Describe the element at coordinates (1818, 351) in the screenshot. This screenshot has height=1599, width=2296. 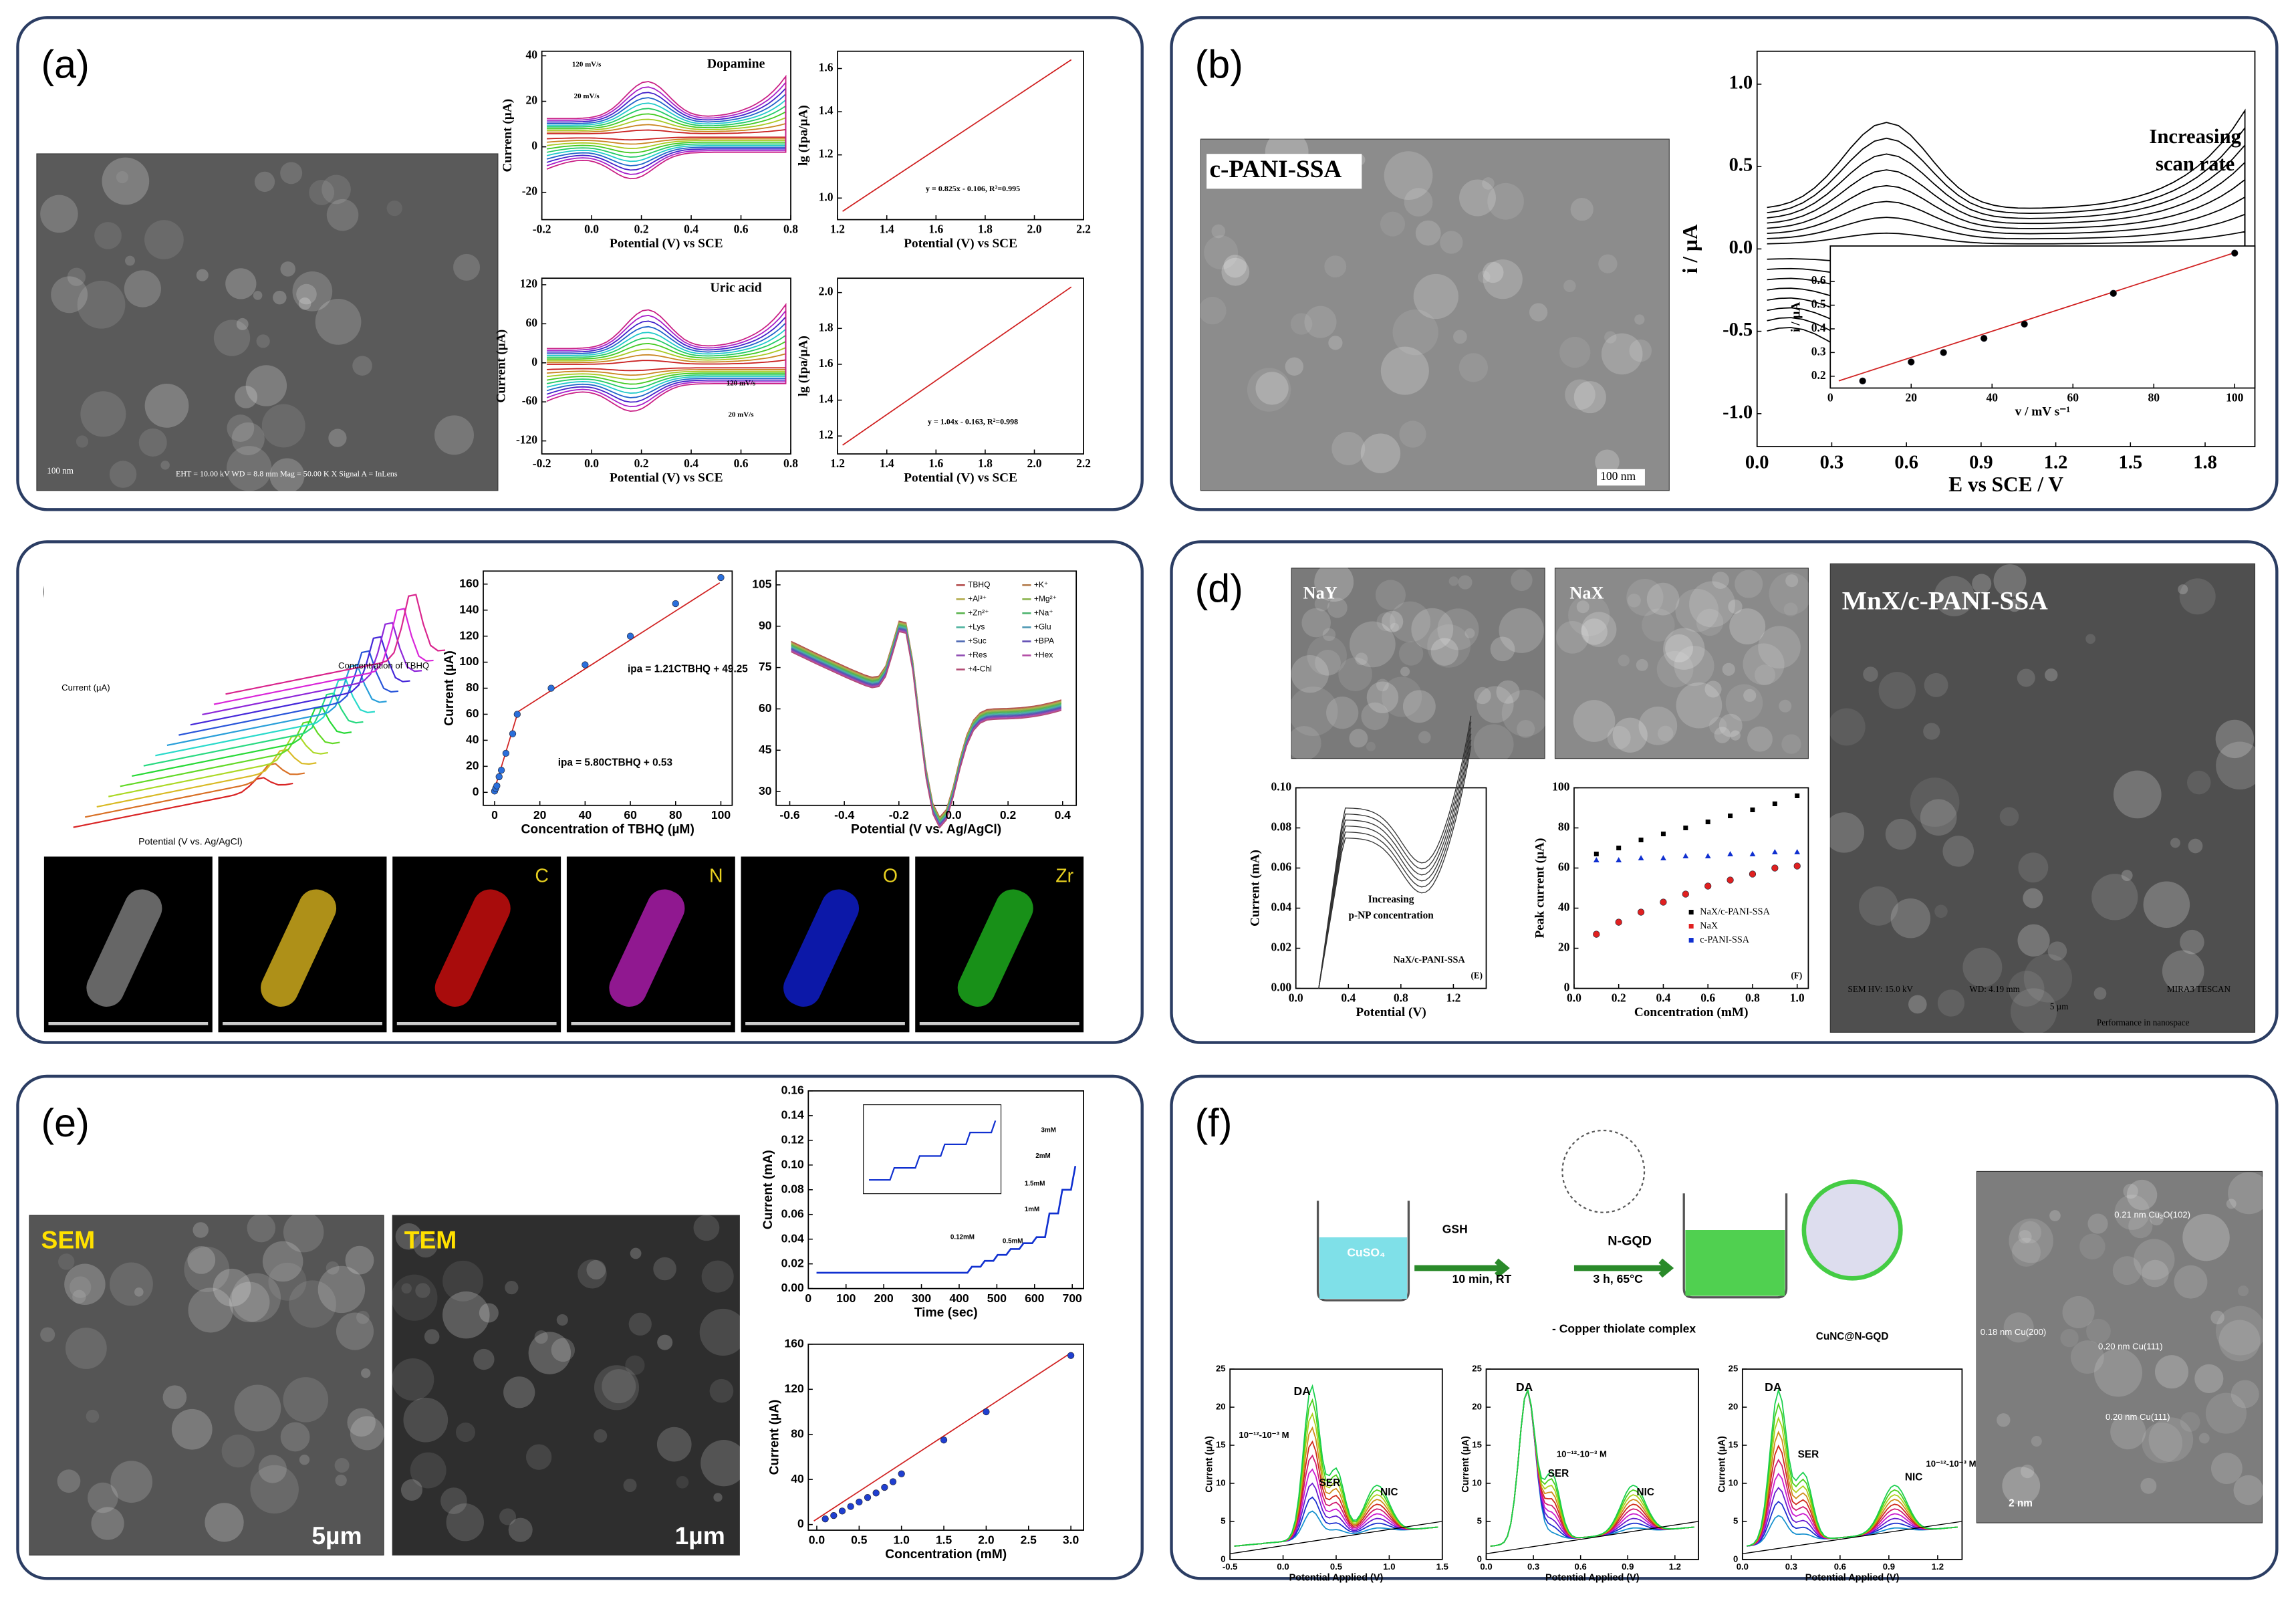
I see `y-tick-label: 0.3` at that location.